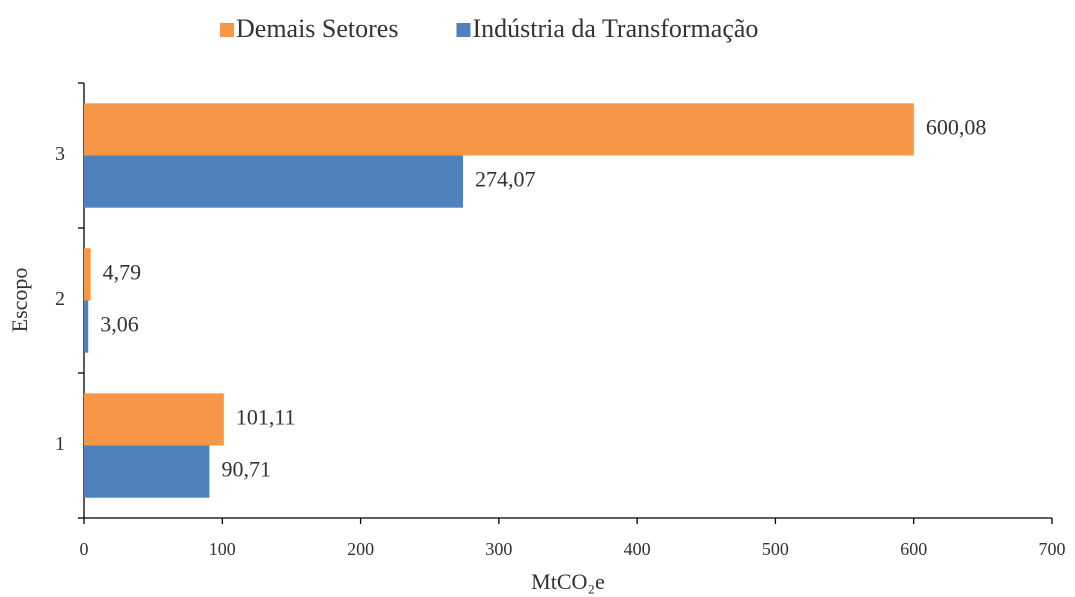 This screenshot has width=1075, height=597. I want to click on legend-label: Indústria da Transformação, so click(615, 28).